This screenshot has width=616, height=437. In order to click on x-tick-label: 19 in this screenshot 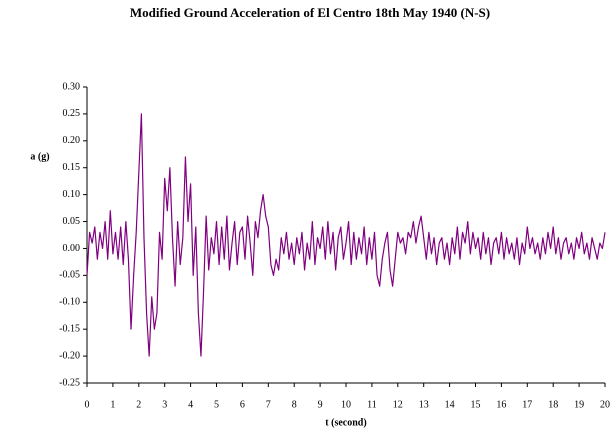, I will do `click(579, 404)`.